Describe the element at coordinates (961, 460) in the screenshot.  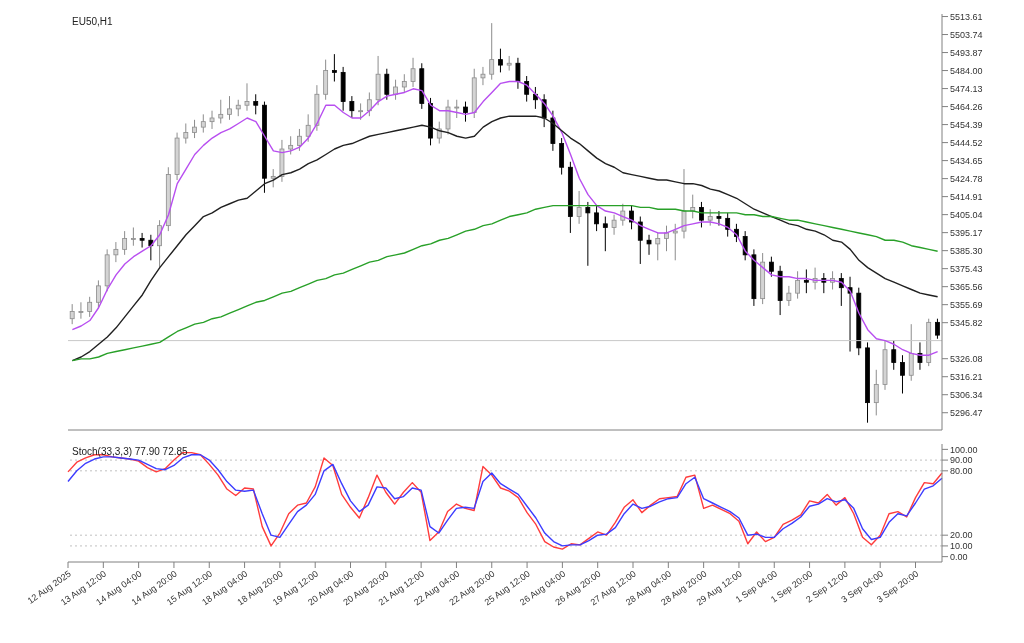
I see `y-tick-label: 90.00` at that location.